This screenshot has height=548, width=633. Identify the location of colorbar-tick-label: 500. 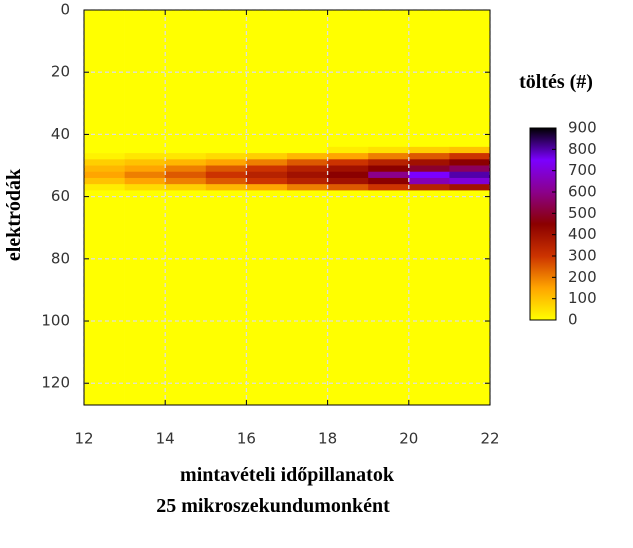
(582, 213).